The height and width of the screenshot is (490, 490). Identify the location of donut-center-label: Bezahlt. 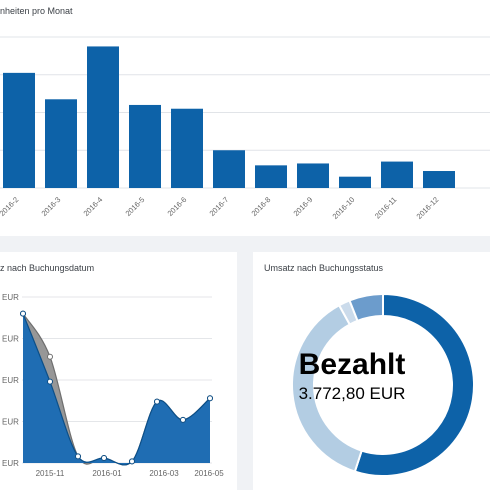
(352, 364).